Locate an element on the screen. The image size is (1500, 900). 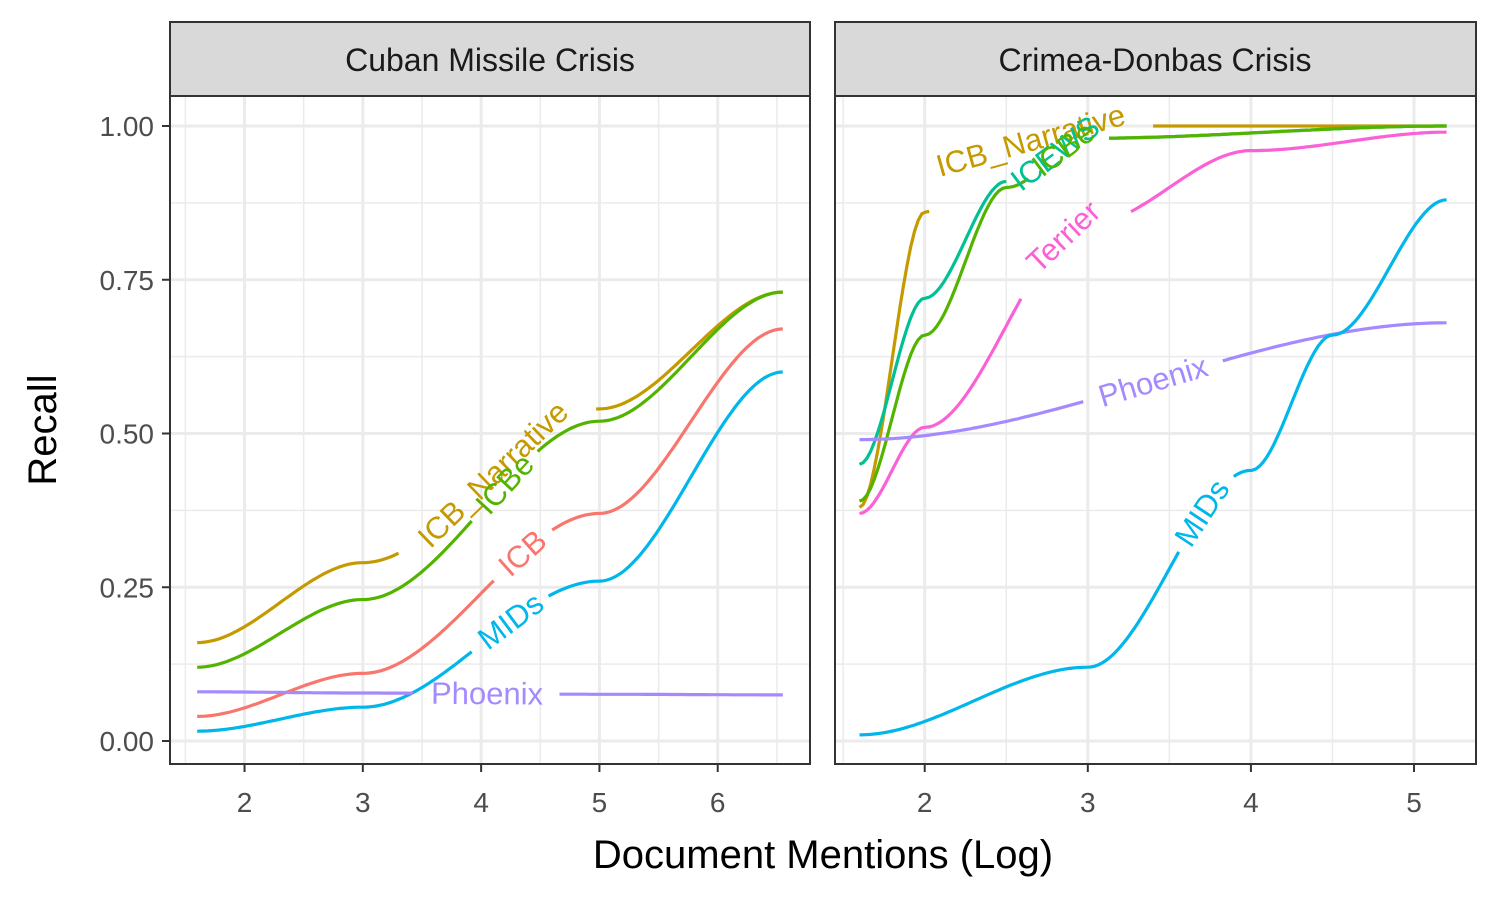
series-line-phoenix is located at coordinates (490, 693).